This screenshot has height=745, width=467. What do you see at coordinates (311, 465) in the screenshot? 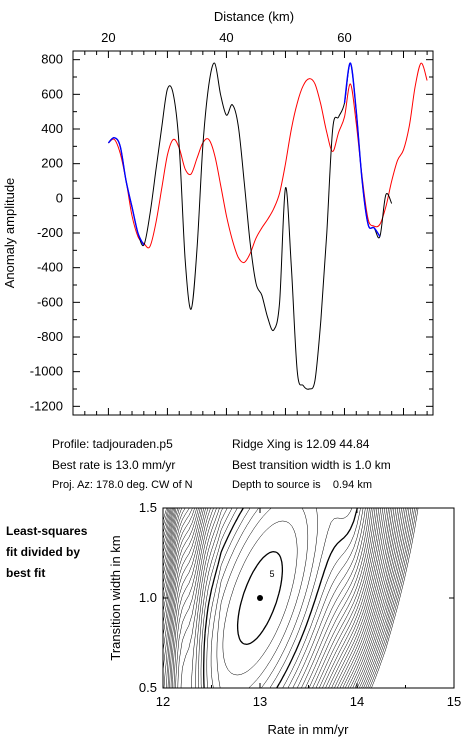
I see `best-transition-width: Best transition width is 1.0 km` at bounding box center [311, 465].